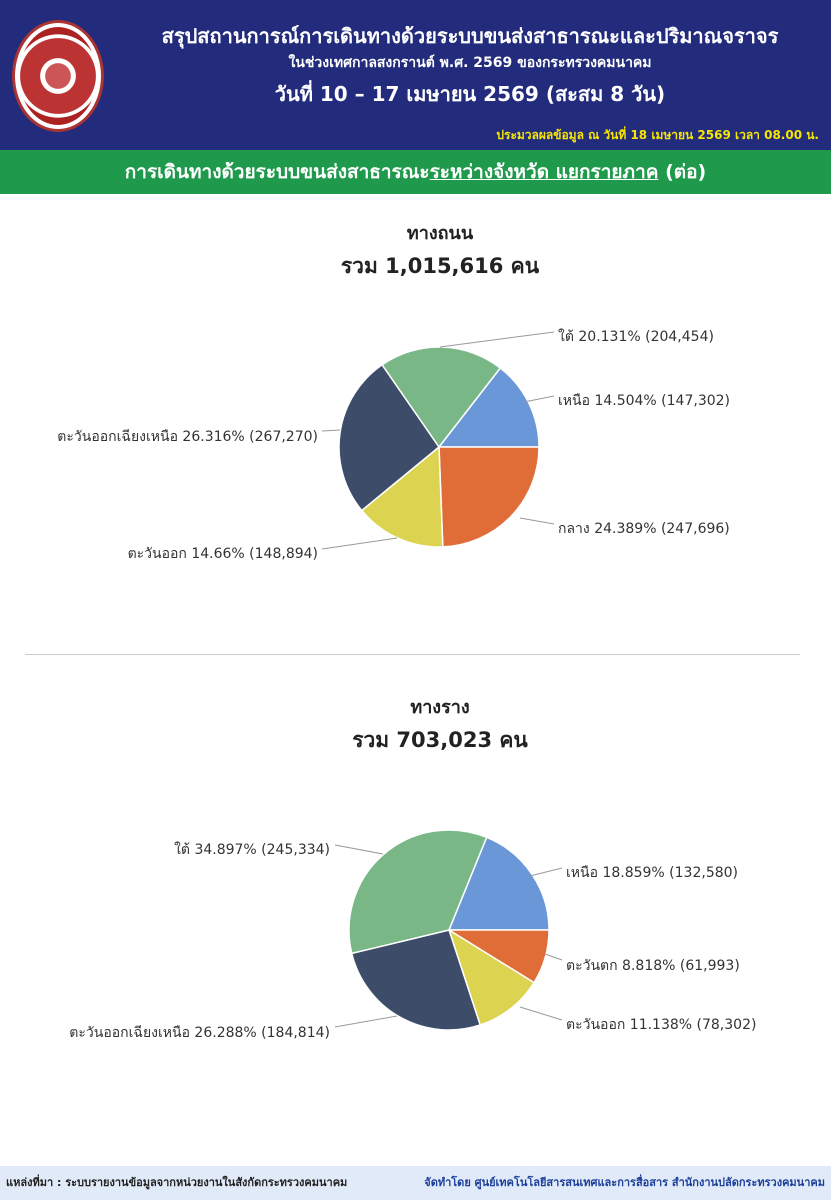 This screenshot has height=1200, width=831. Describe the element at coordinates (653, 966) in the screenshot. I see `slice-label: ตะวันตก 8.818% (61,993)` at that location.